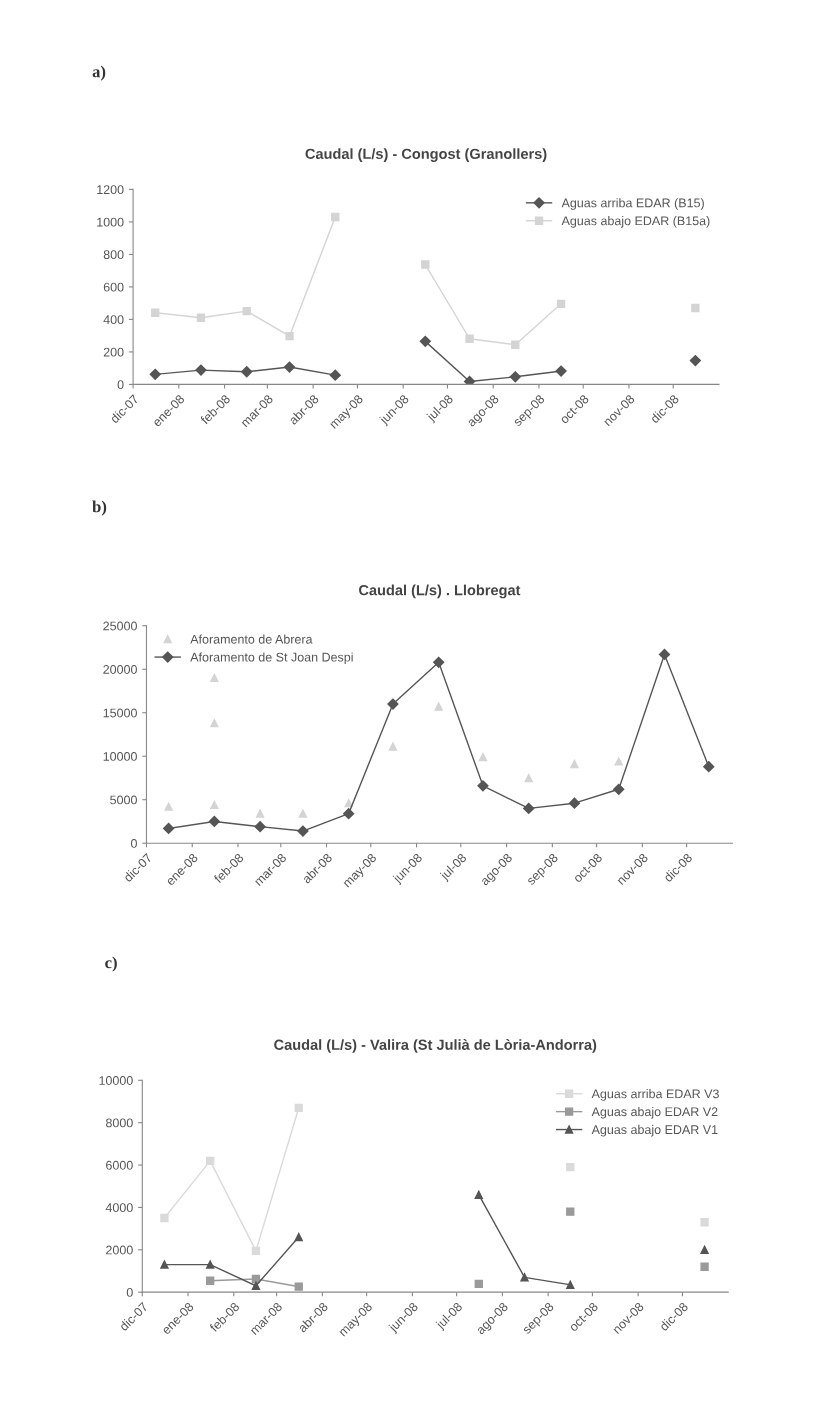 The height and width of the screenshot is (1403, 837). I want to click on y-tick-label: 4000, so click(119, 1208).